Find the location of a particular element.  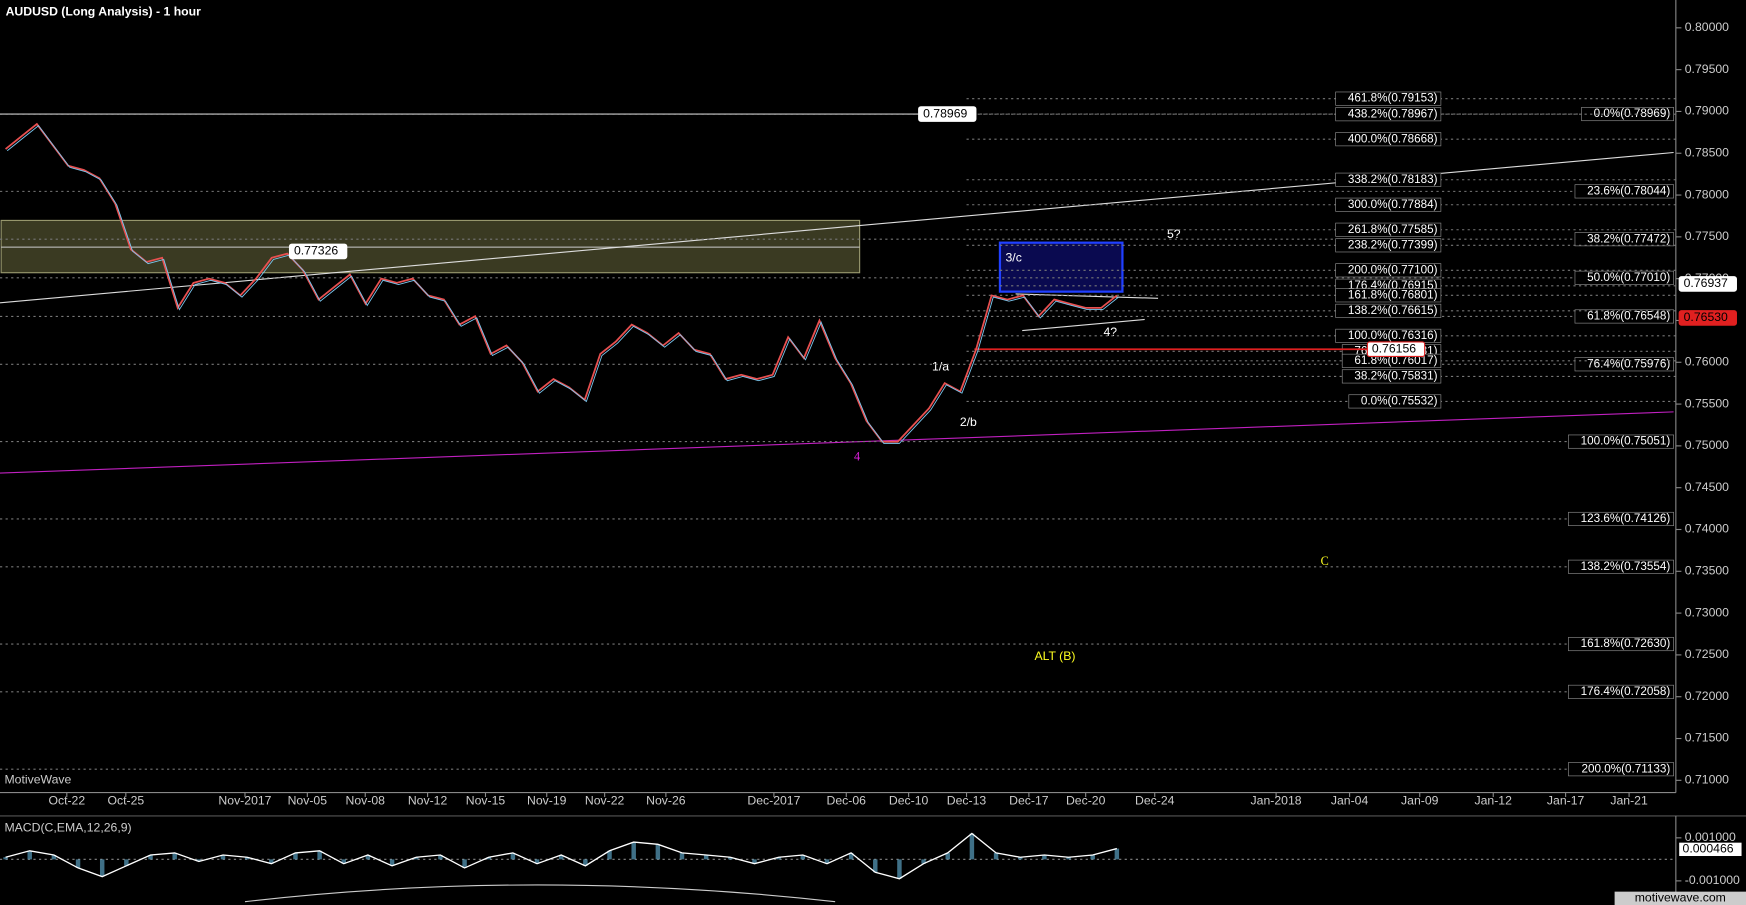

y-tick-label: 0.76000 is located at coordinates (1707, 362).